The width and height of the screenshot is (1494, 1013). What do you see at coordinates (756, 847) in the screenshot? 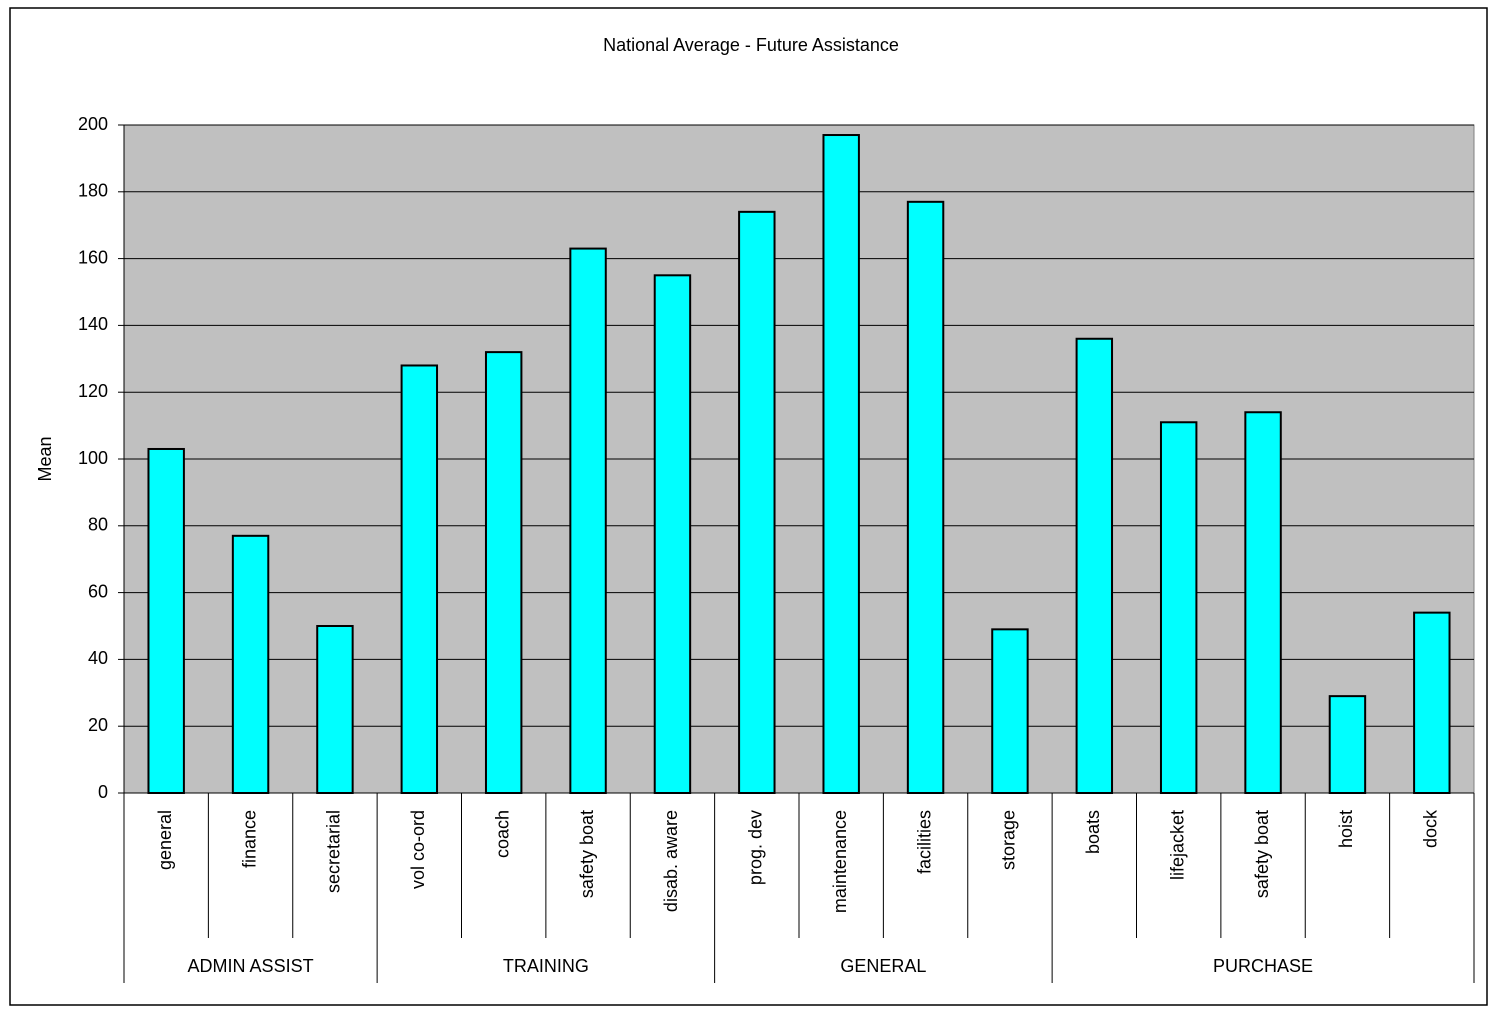
I see `x-tick-label: prog. dev` at bounding box center [756, 847].